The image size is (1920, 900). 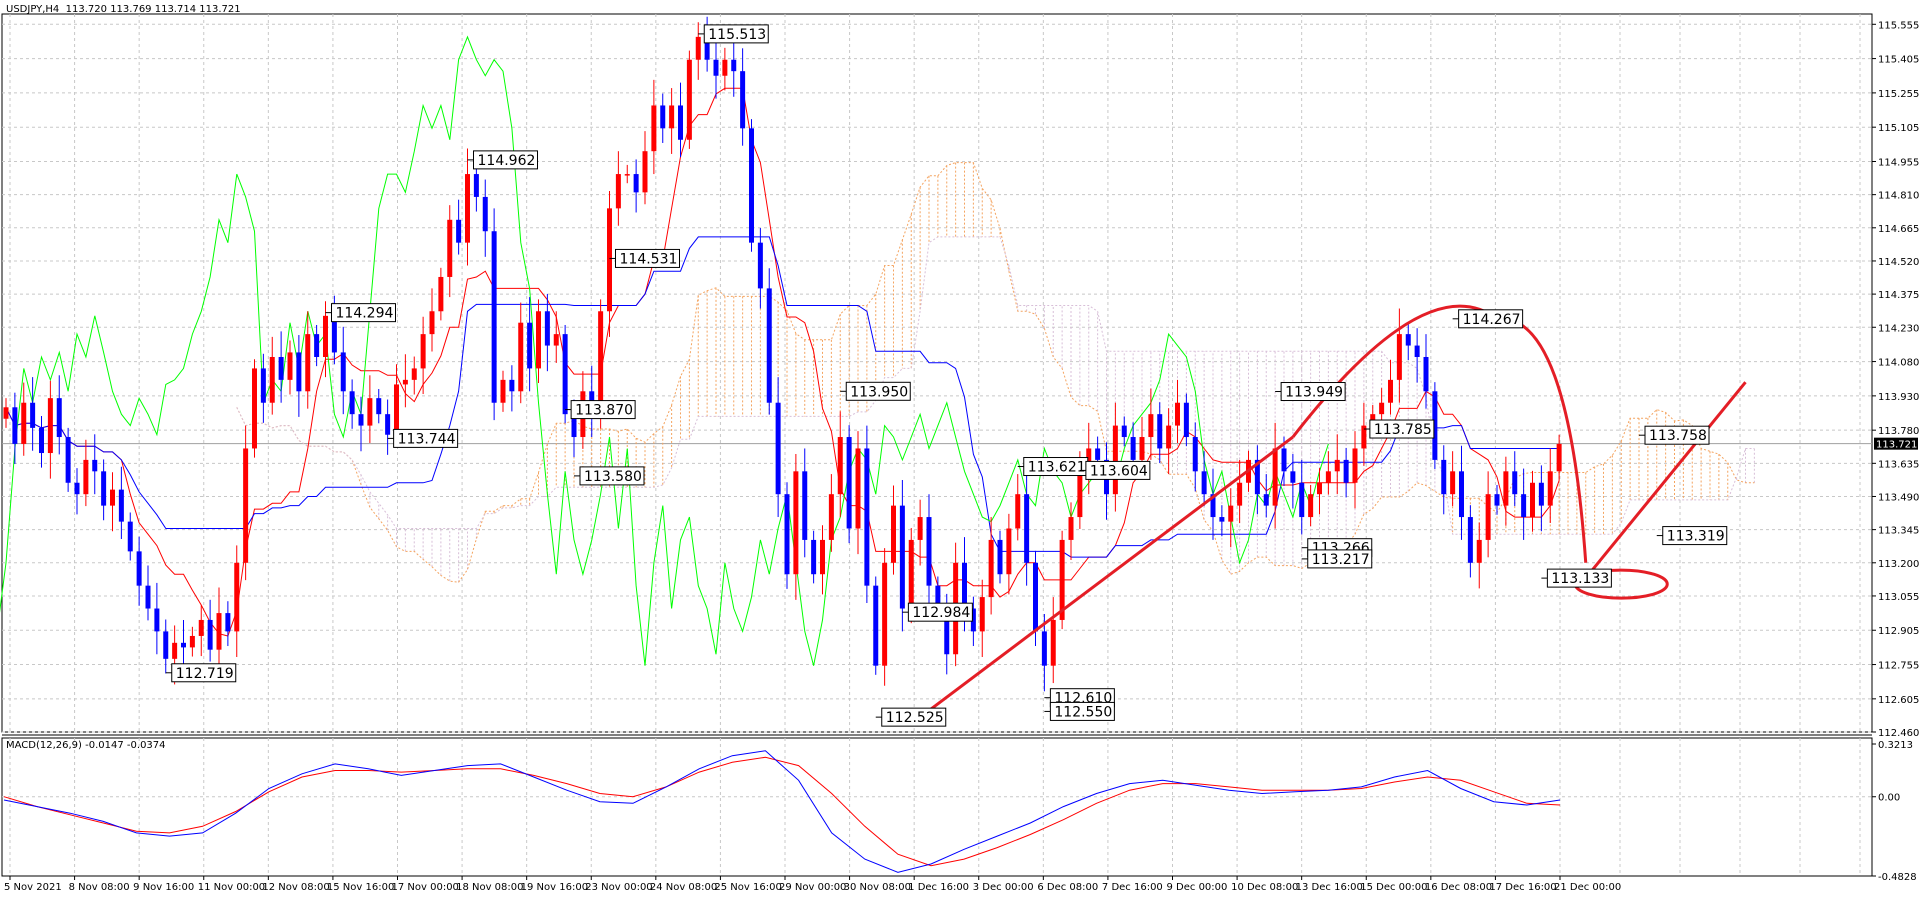 I want to click on y-tick-label: 114.955, so click(x=1898, y=162).